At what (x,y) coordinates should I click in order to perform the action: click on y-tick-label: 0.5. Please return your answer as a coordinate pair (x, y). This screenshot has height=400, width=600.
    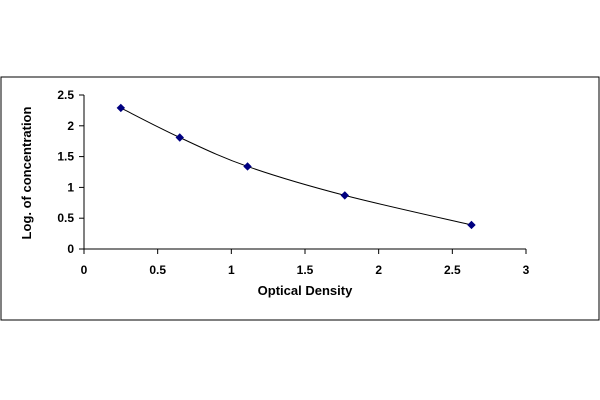
    Looking at the image, I should click on (65, 218).